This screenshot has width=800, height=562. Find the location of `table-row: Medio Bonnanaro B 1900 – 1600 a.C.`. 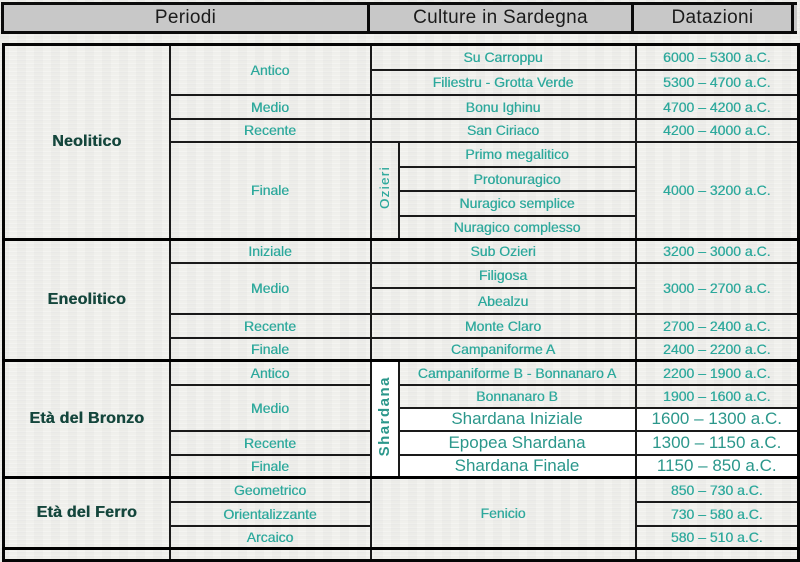

table-row: Medio Bonnanaro B 1900 – 1600 a.C. is located at coordinates (402, 407).